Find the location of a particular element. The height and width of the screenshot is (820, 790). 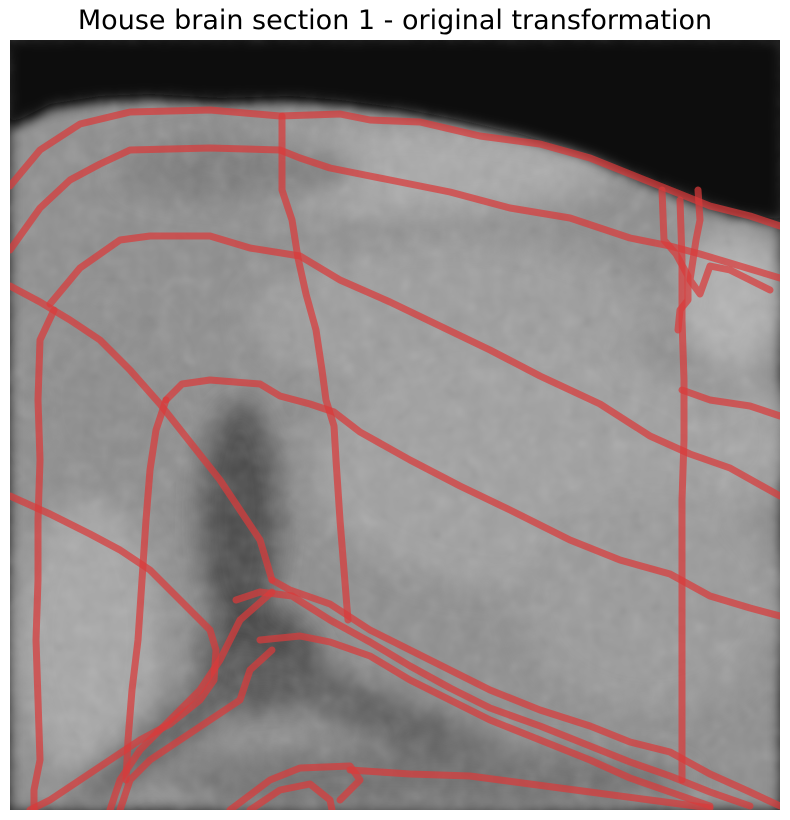

boundary-lower-left is located at coordinates (115, 651).